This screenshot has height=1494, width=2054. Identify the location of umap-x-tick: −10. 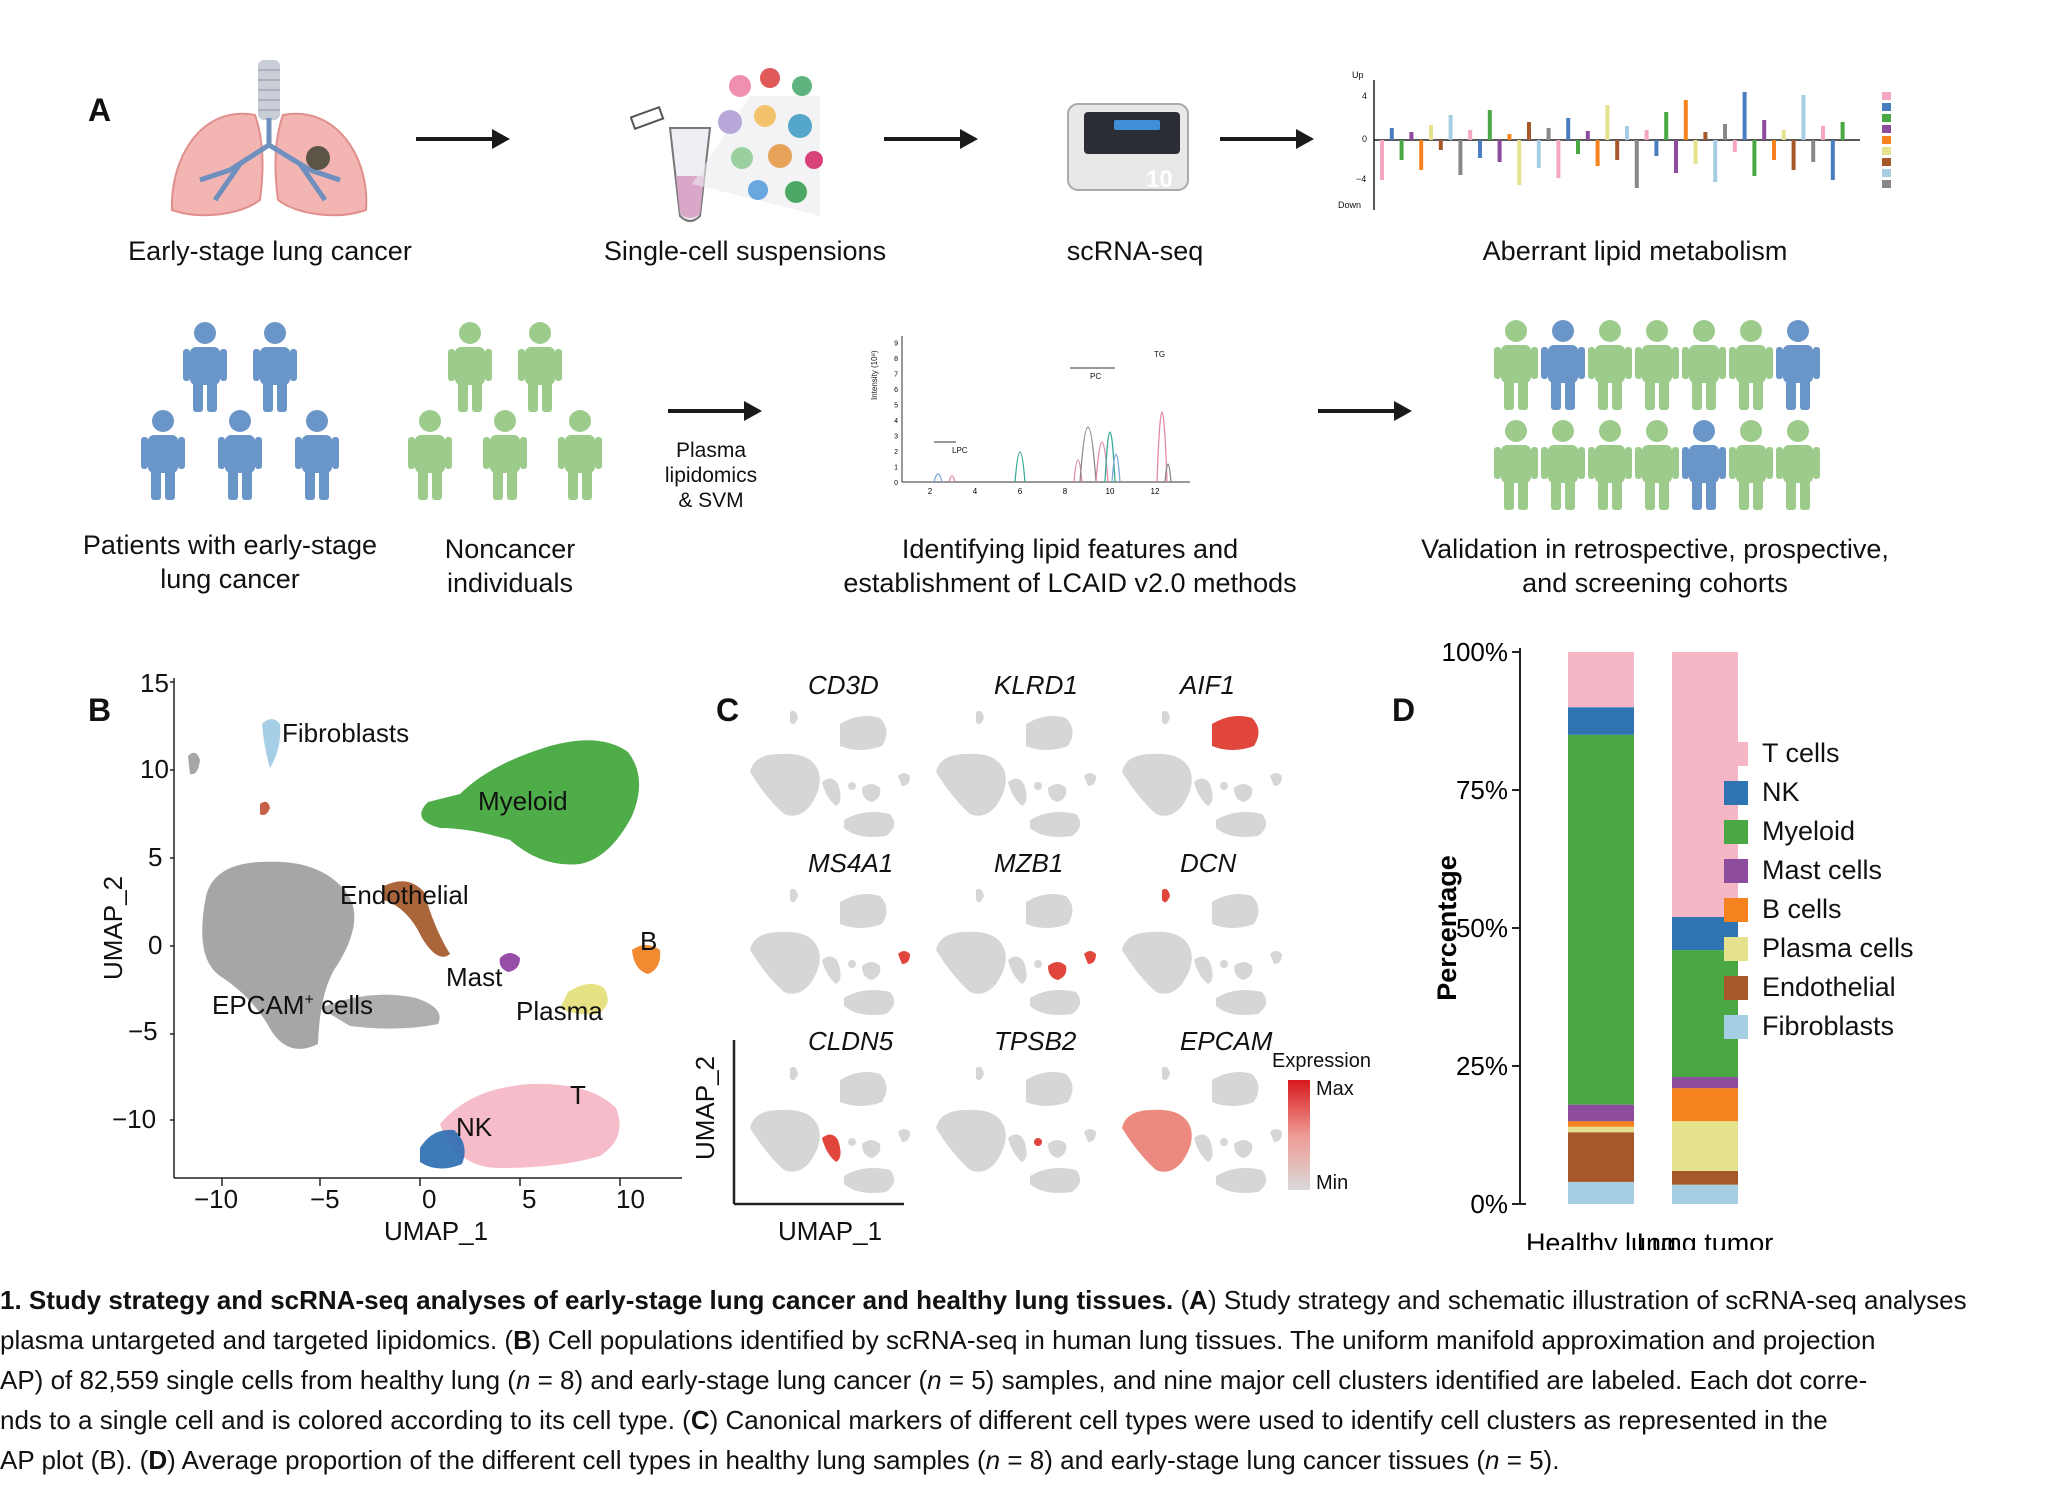
(216, 1199).